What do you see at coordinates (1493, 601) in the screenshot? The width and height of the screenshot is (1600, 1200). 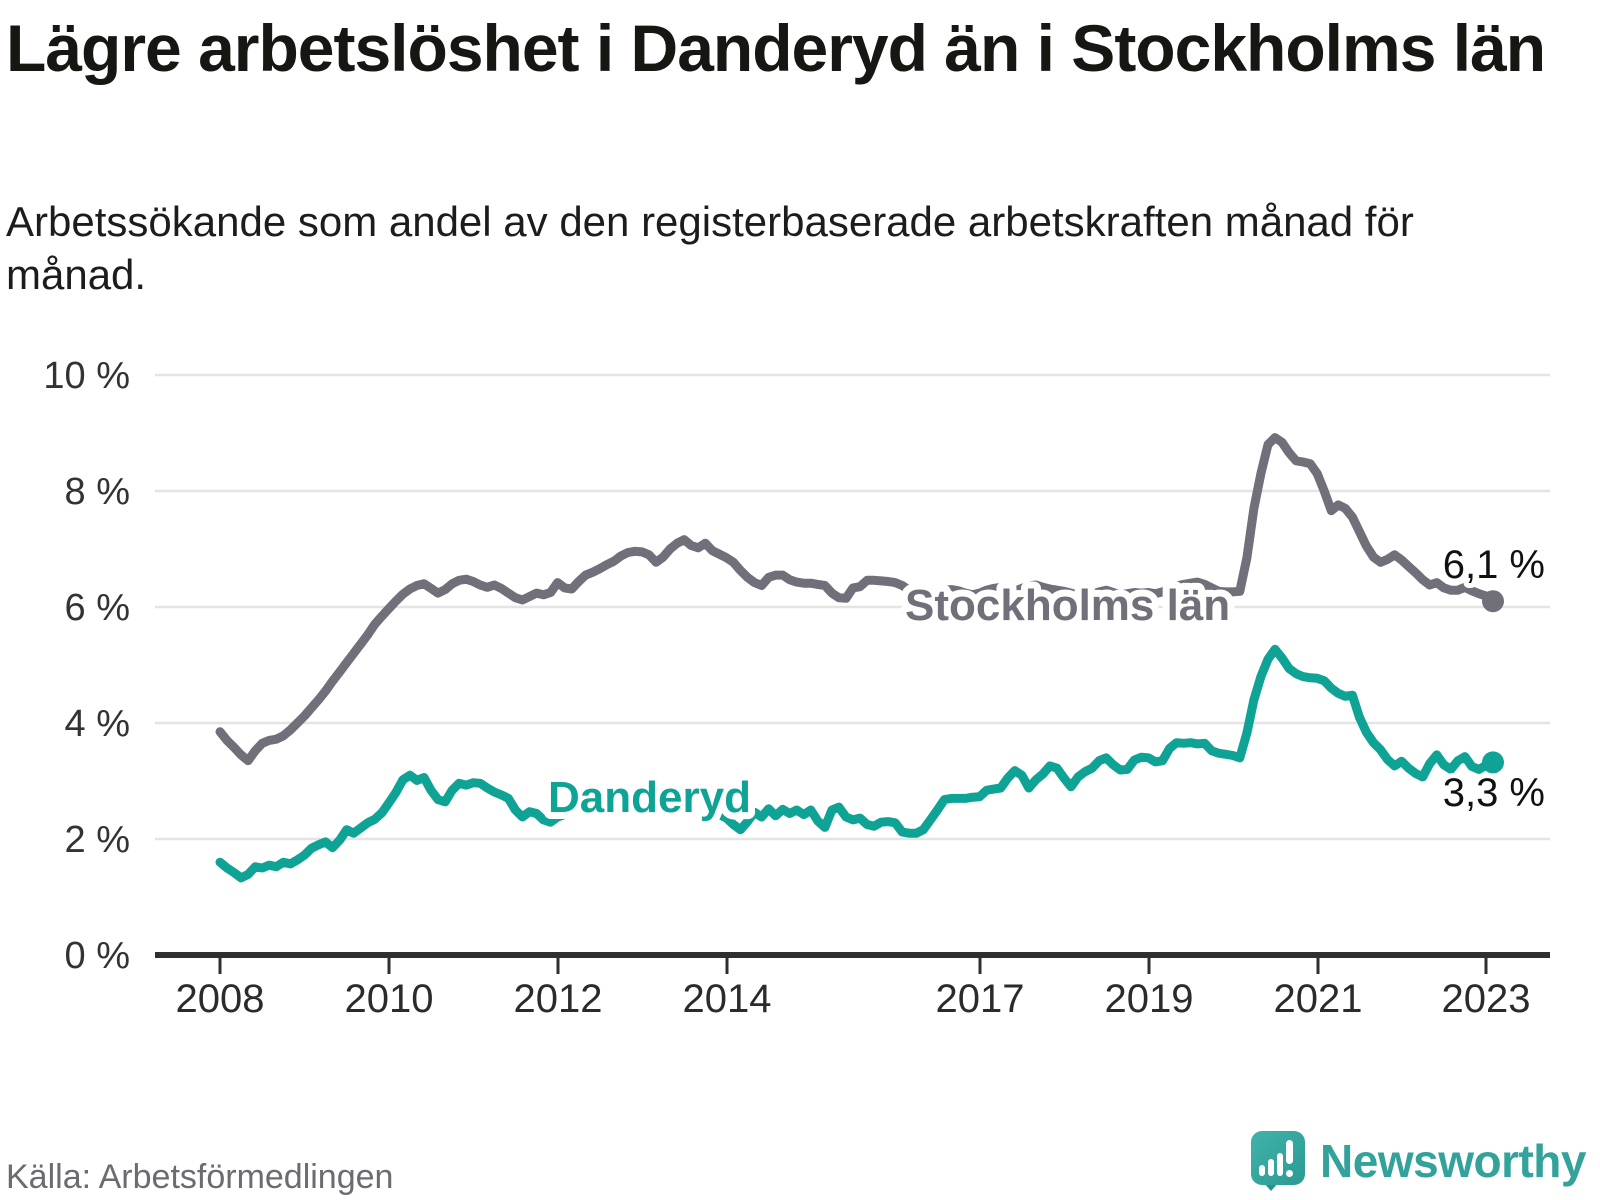 I see `end-dot-stockholms-l-n` at bounding box center [1493, 601].